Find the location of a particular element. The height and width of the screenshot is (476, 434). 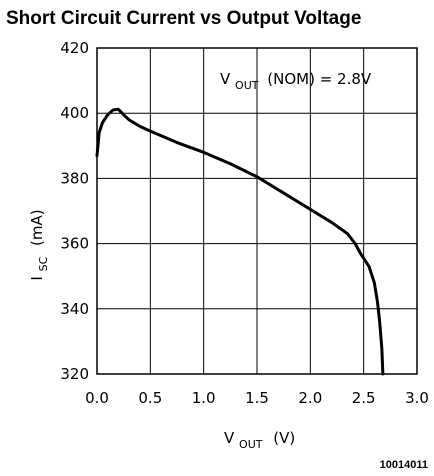

figure-id: 10014011 is located at coordinates (404, 465).